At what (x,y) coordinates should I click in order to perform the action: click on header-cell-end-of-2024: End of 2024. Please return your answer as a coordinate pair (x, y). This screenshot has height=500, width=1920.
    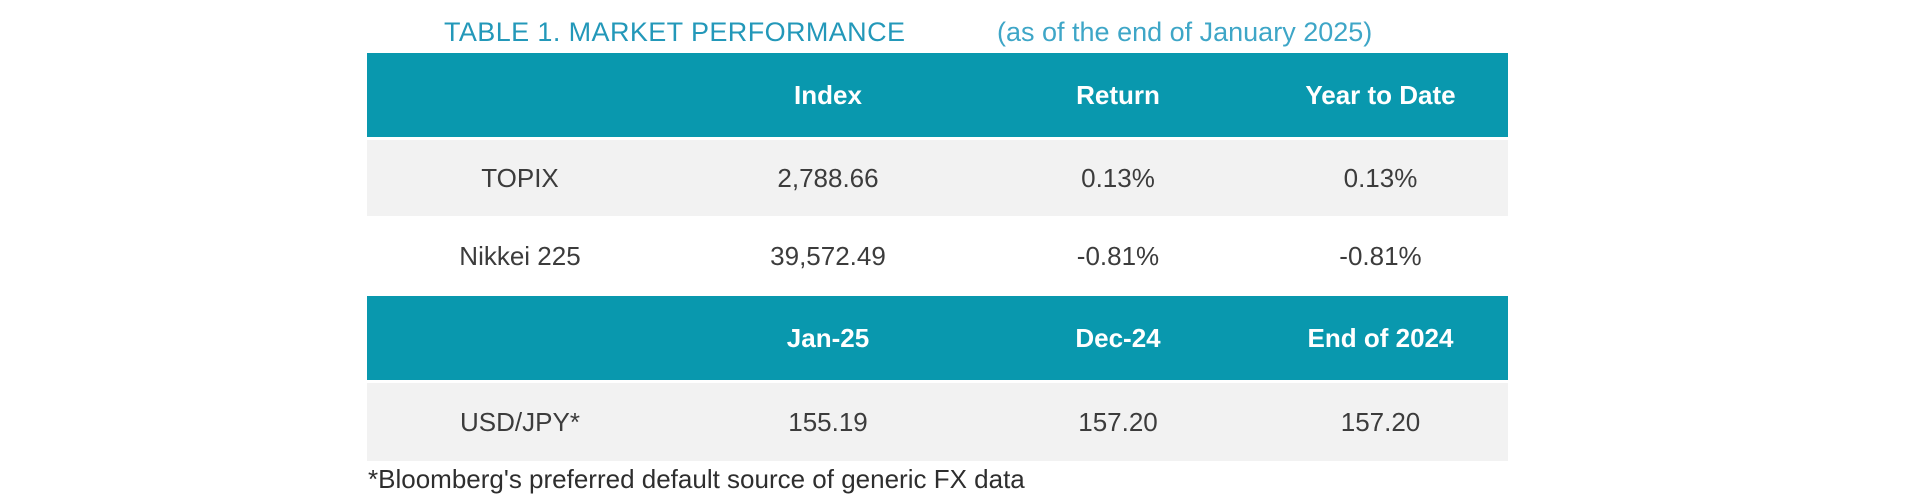
    Looking at the image, I should click on (1380, 339).